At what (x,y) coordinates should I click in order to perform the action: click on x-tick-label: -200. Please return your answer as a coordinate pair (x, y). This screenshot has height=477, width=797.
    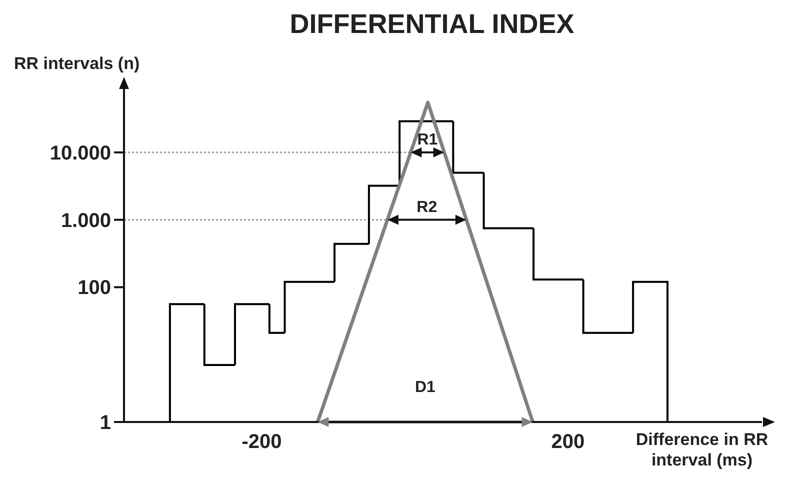
    Looking at the image, I should click on (262, 442).